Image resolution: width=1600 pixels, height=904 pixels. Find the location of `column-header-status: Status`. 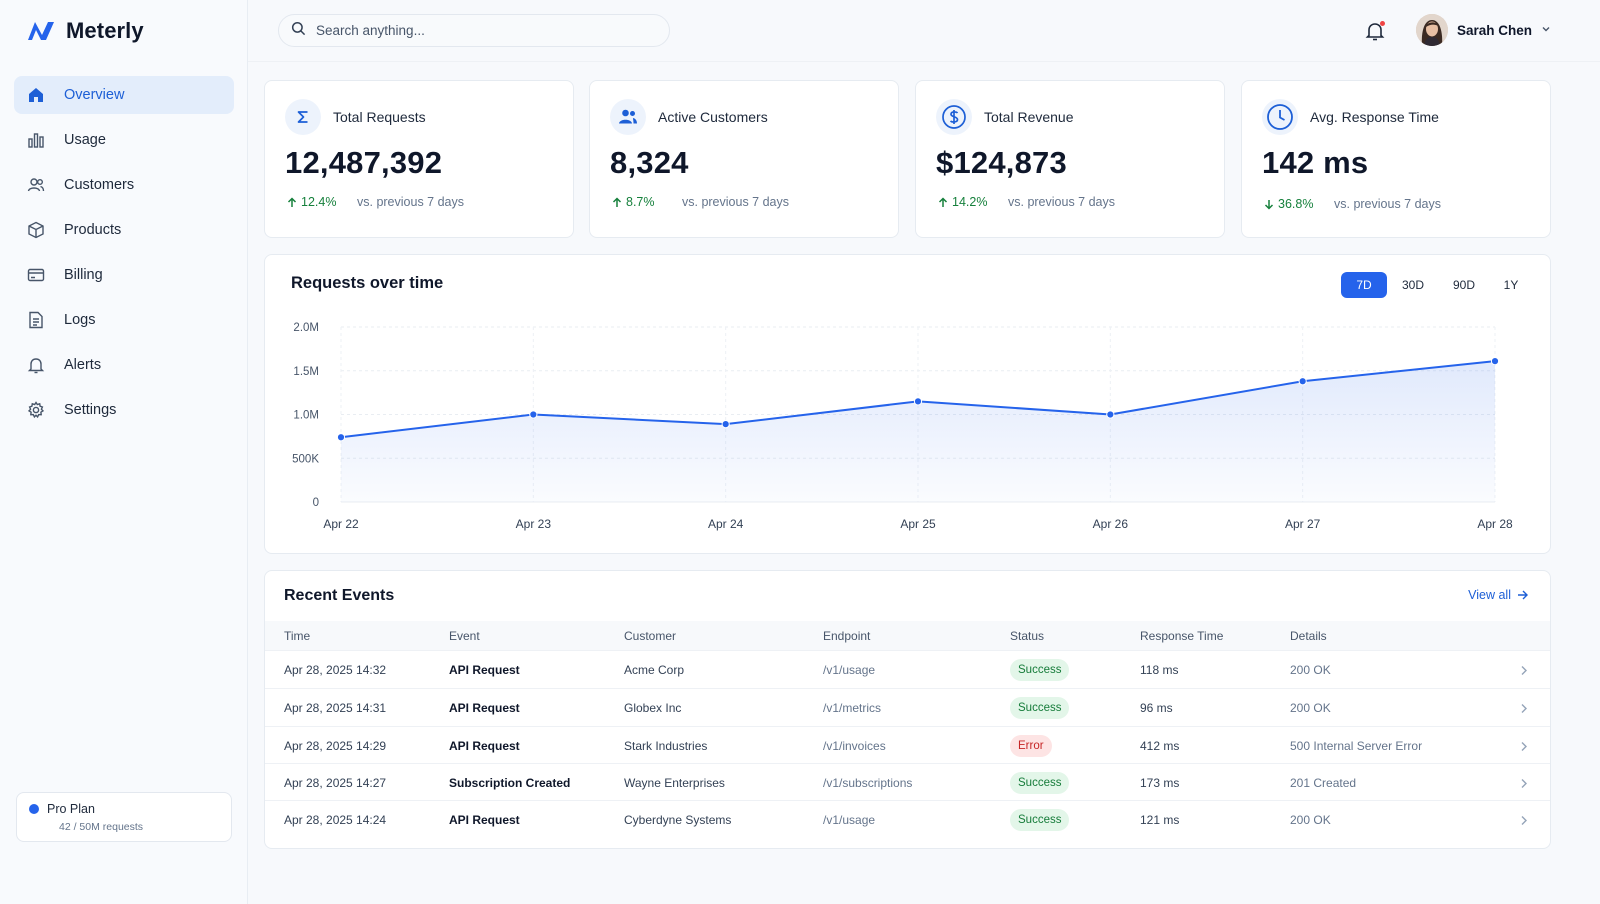

column-header-status: Status is located at coordinates (1027, 636).